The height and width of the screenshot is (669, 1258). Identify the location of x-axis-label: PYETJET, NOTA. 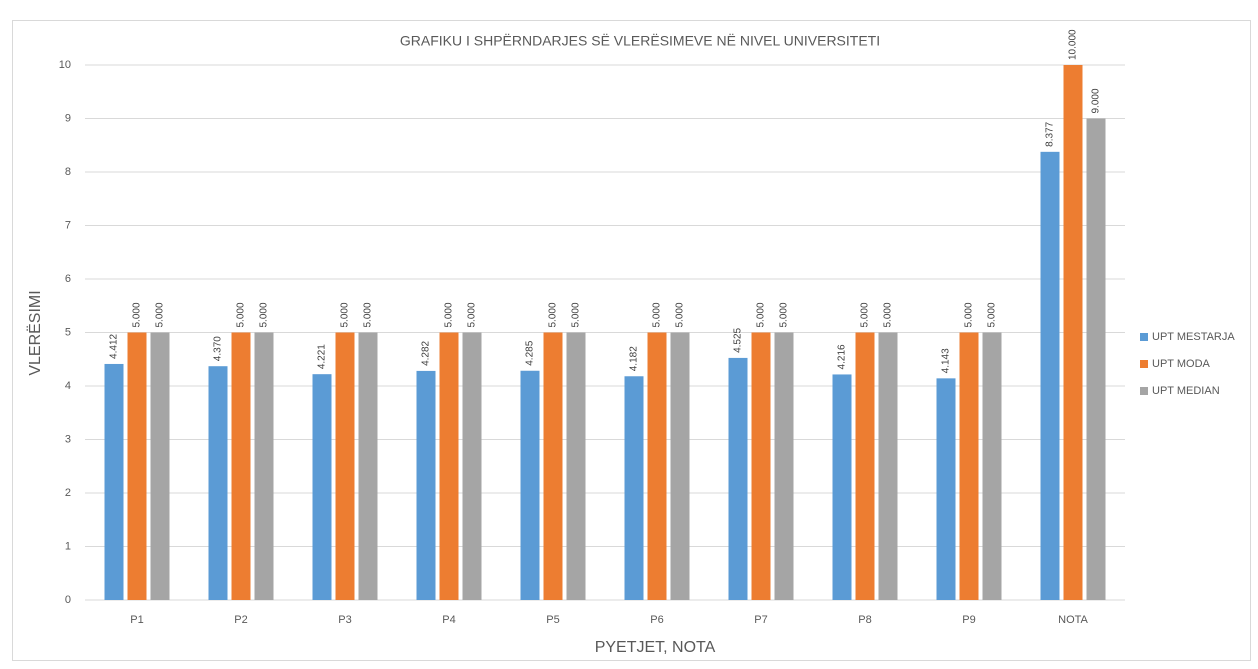
(655, 647).